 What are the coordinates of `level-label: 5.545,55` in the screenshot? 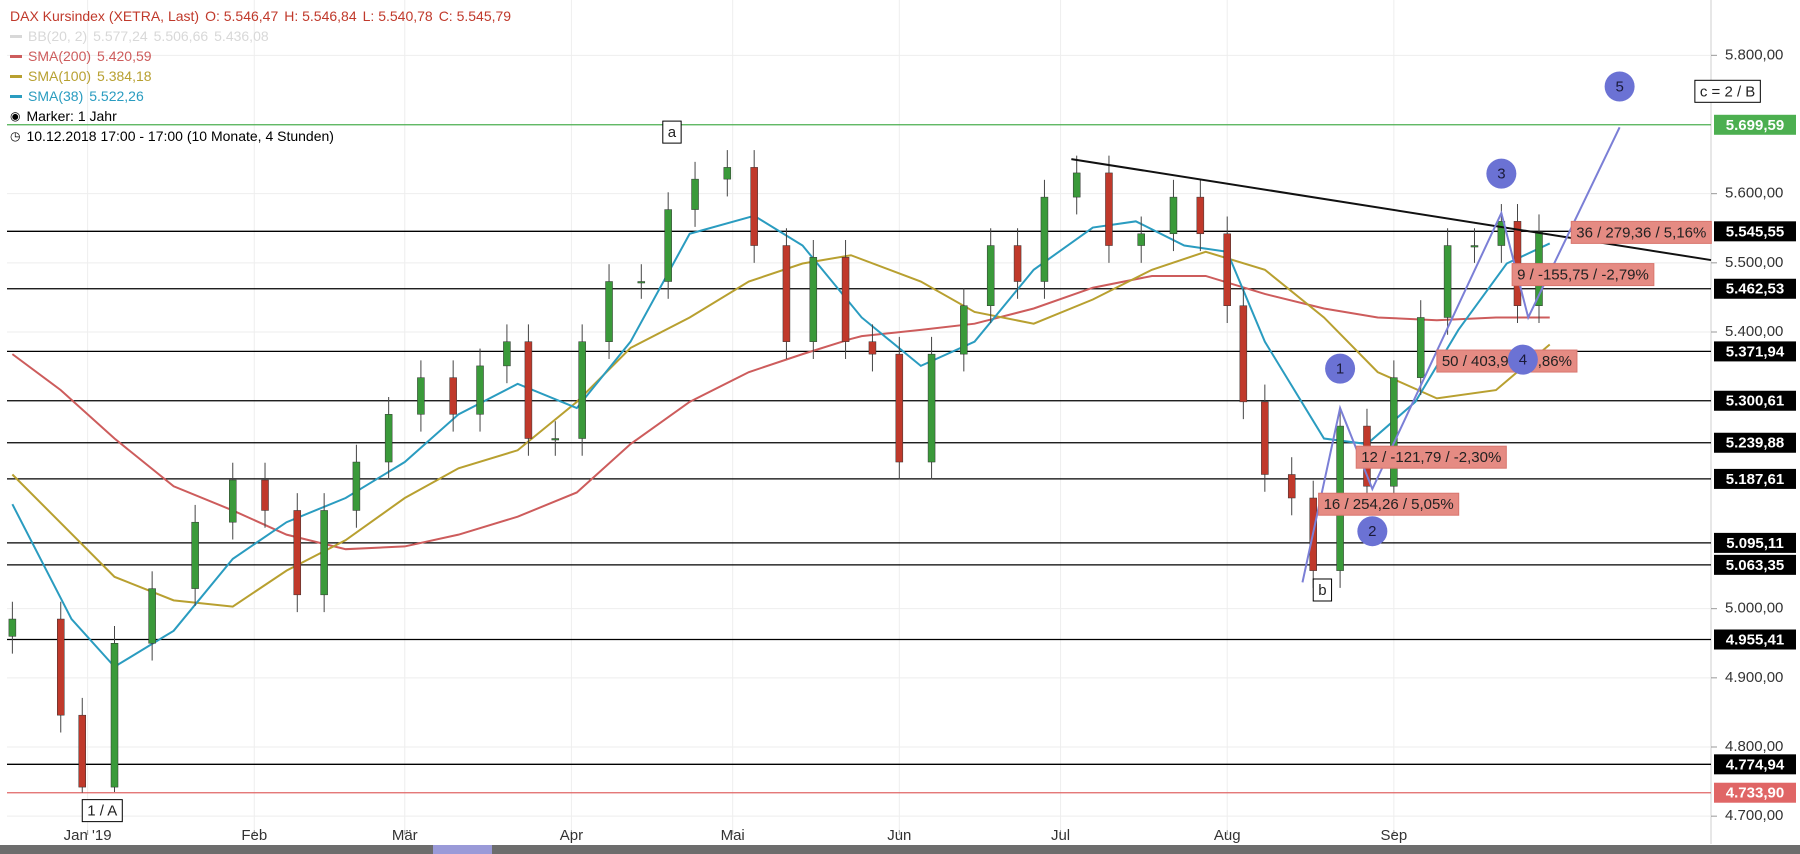 It's located at (1755, 231).